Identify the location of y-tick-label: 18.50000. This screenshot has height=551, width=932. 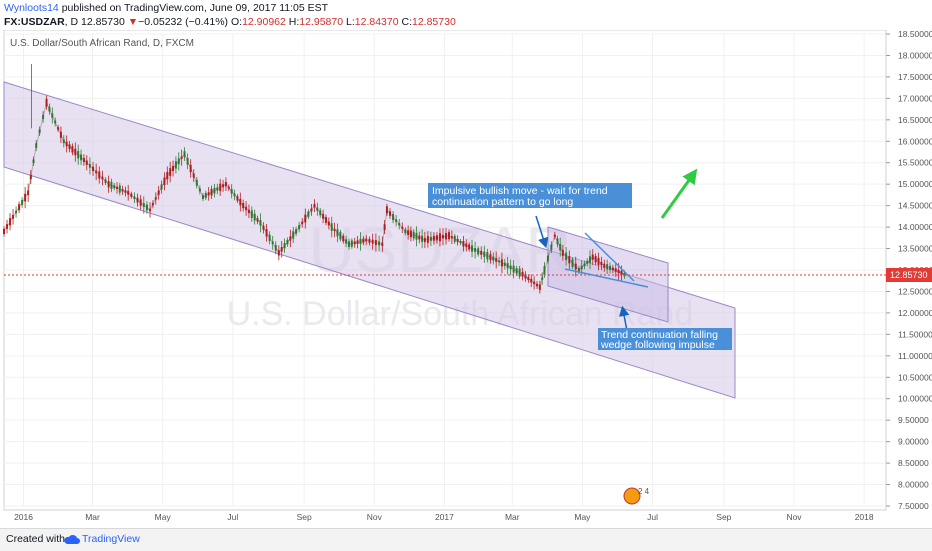
(915, 34).